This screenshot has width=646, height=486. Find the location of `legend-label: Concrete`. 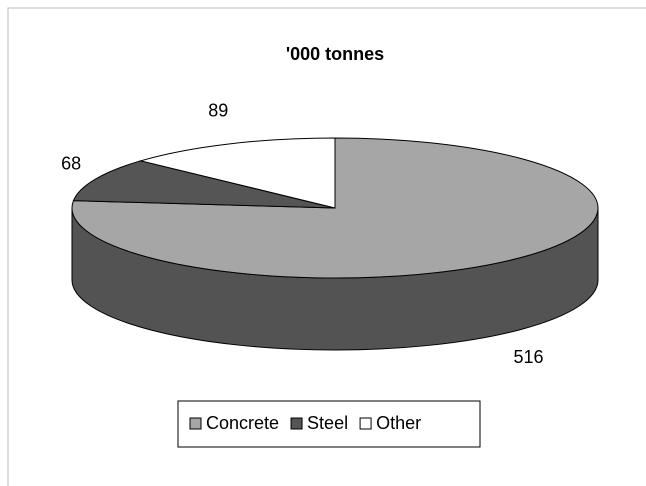

legend-label: Concrete is located at coordinates (242, 423).